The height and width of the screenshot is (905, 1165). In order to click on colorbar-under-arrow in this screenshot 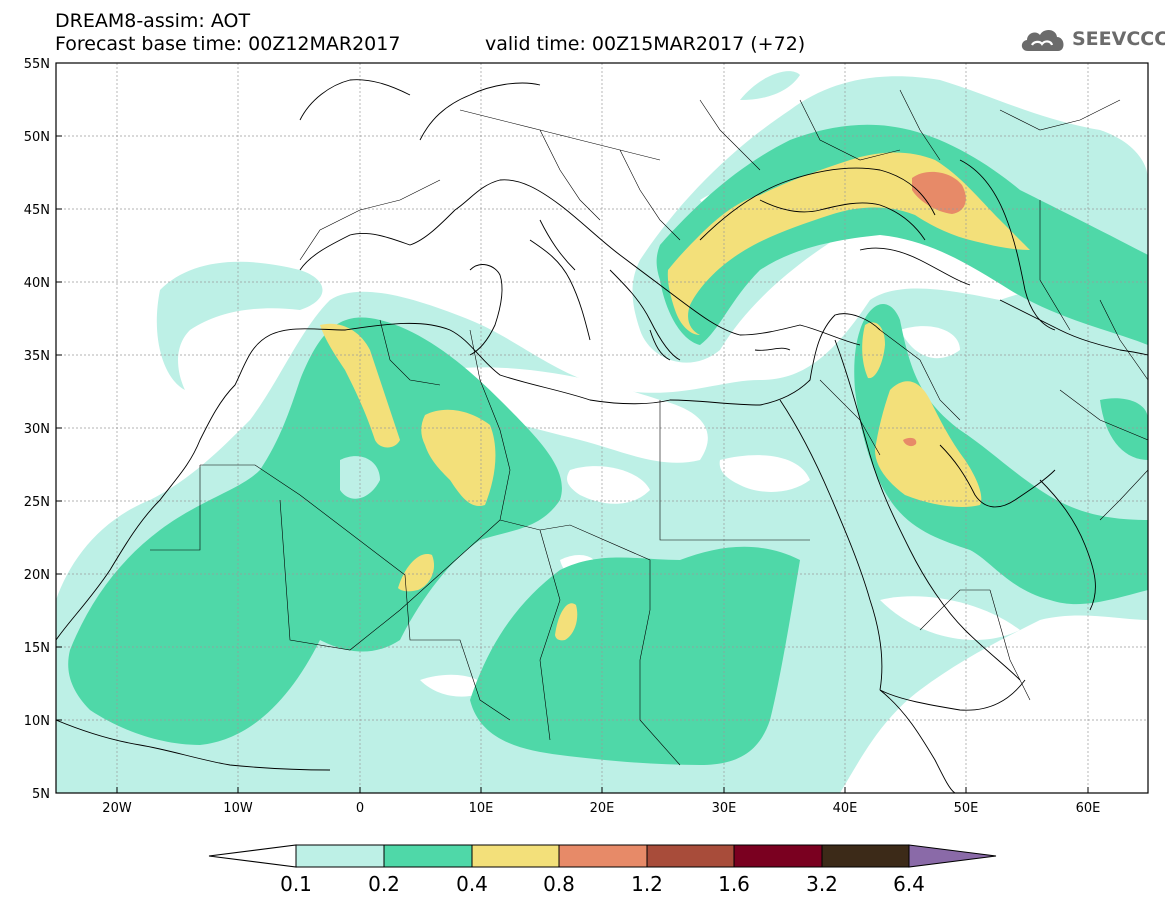, I will do `click(252, 856)`.